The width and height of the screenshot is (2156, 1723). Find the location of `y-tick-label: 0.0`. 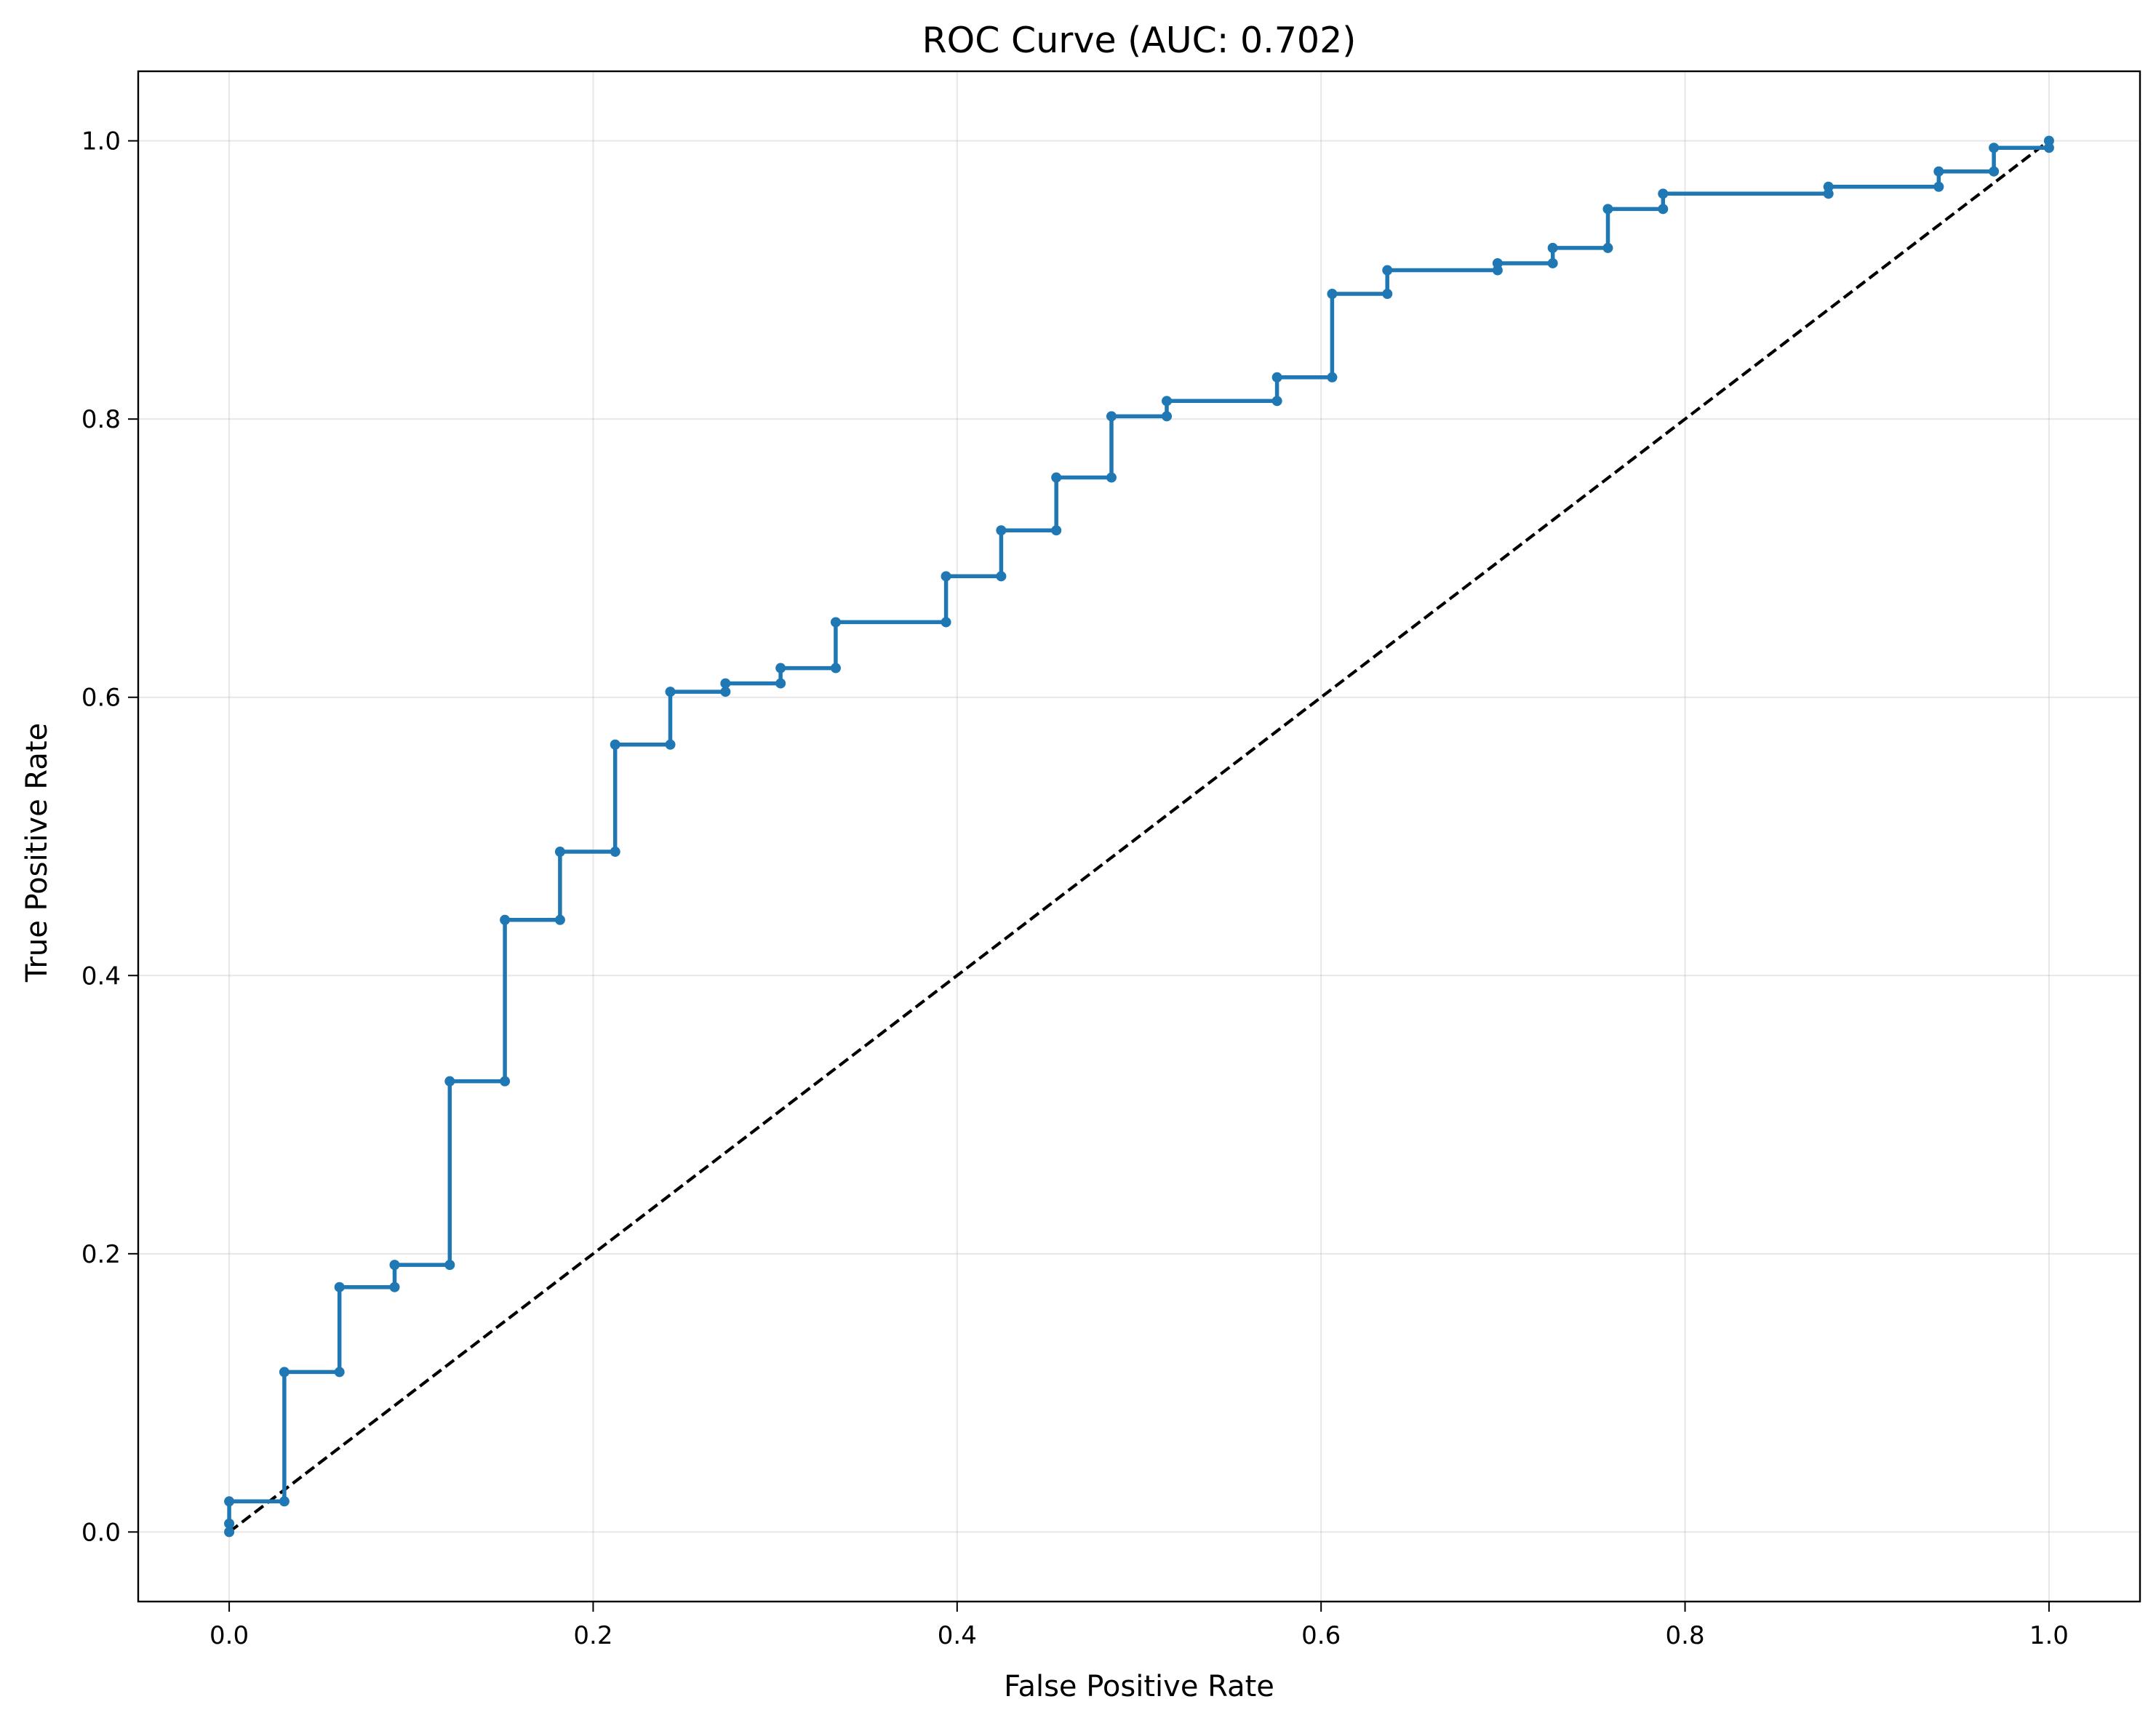

y-tick-label: 0.0 is located at coordinates (101, 1532).